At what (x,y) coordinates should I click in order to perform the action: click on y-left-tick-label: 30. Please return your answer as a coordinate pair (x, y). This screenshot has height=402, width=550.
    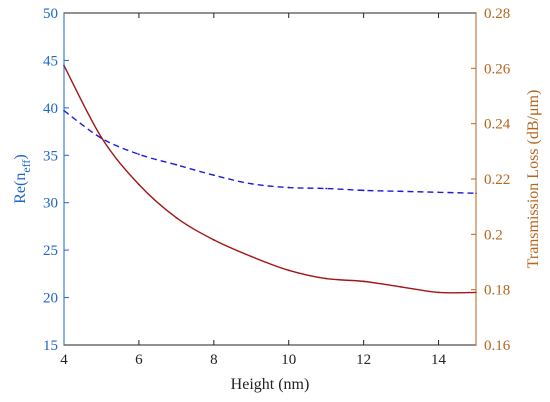
    Looking at the image, I should click on (50, 204).